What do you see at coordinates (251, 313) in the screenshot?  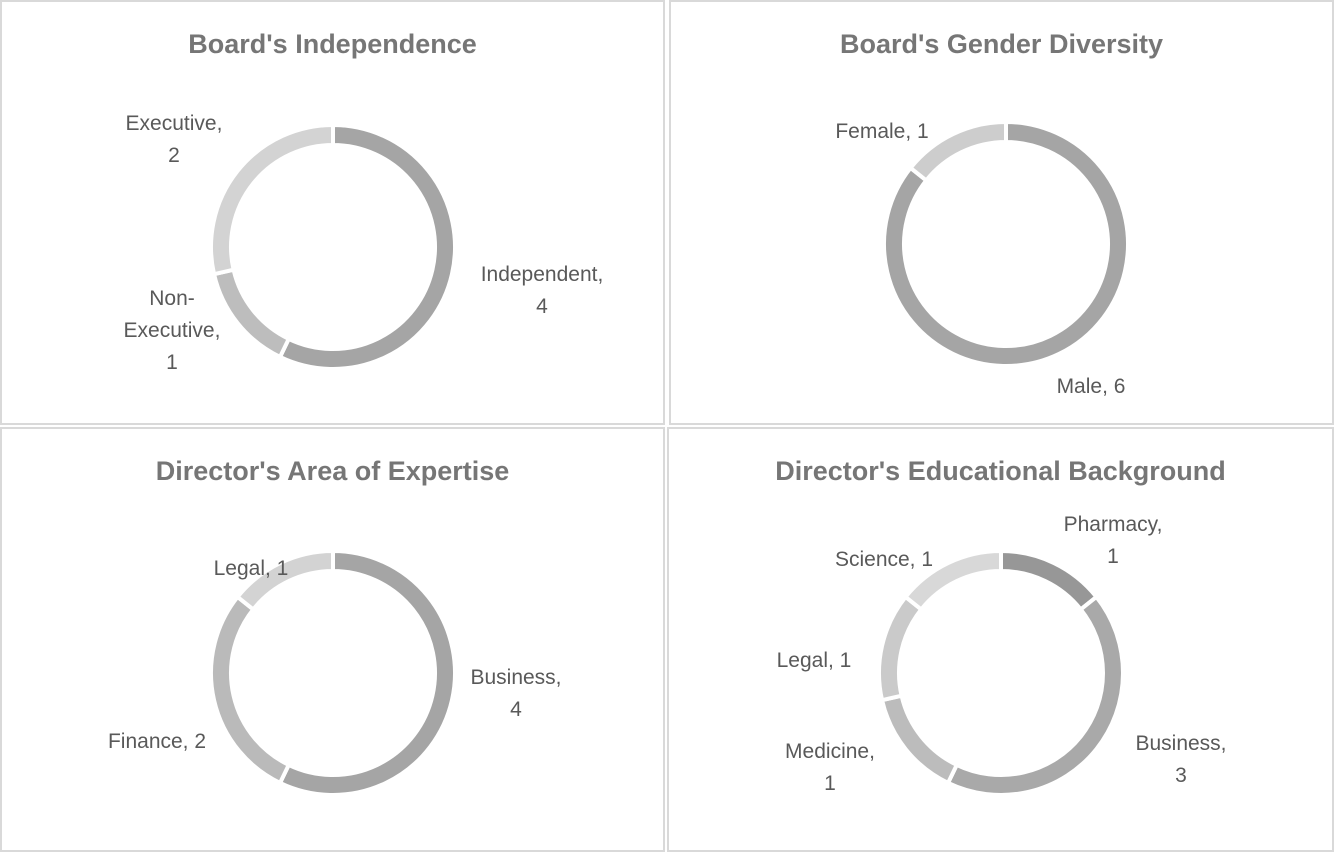 I see `slice-non-executive` at bounding box center [251, 313].